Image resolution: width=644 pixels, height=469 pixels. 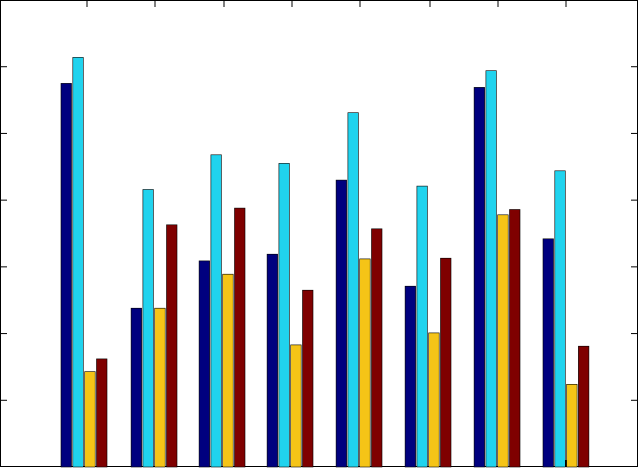 What do you see at coordinates (548, 353) in the screenshot?
I see `bar-series1-group8` at bounding box center [548, 353].